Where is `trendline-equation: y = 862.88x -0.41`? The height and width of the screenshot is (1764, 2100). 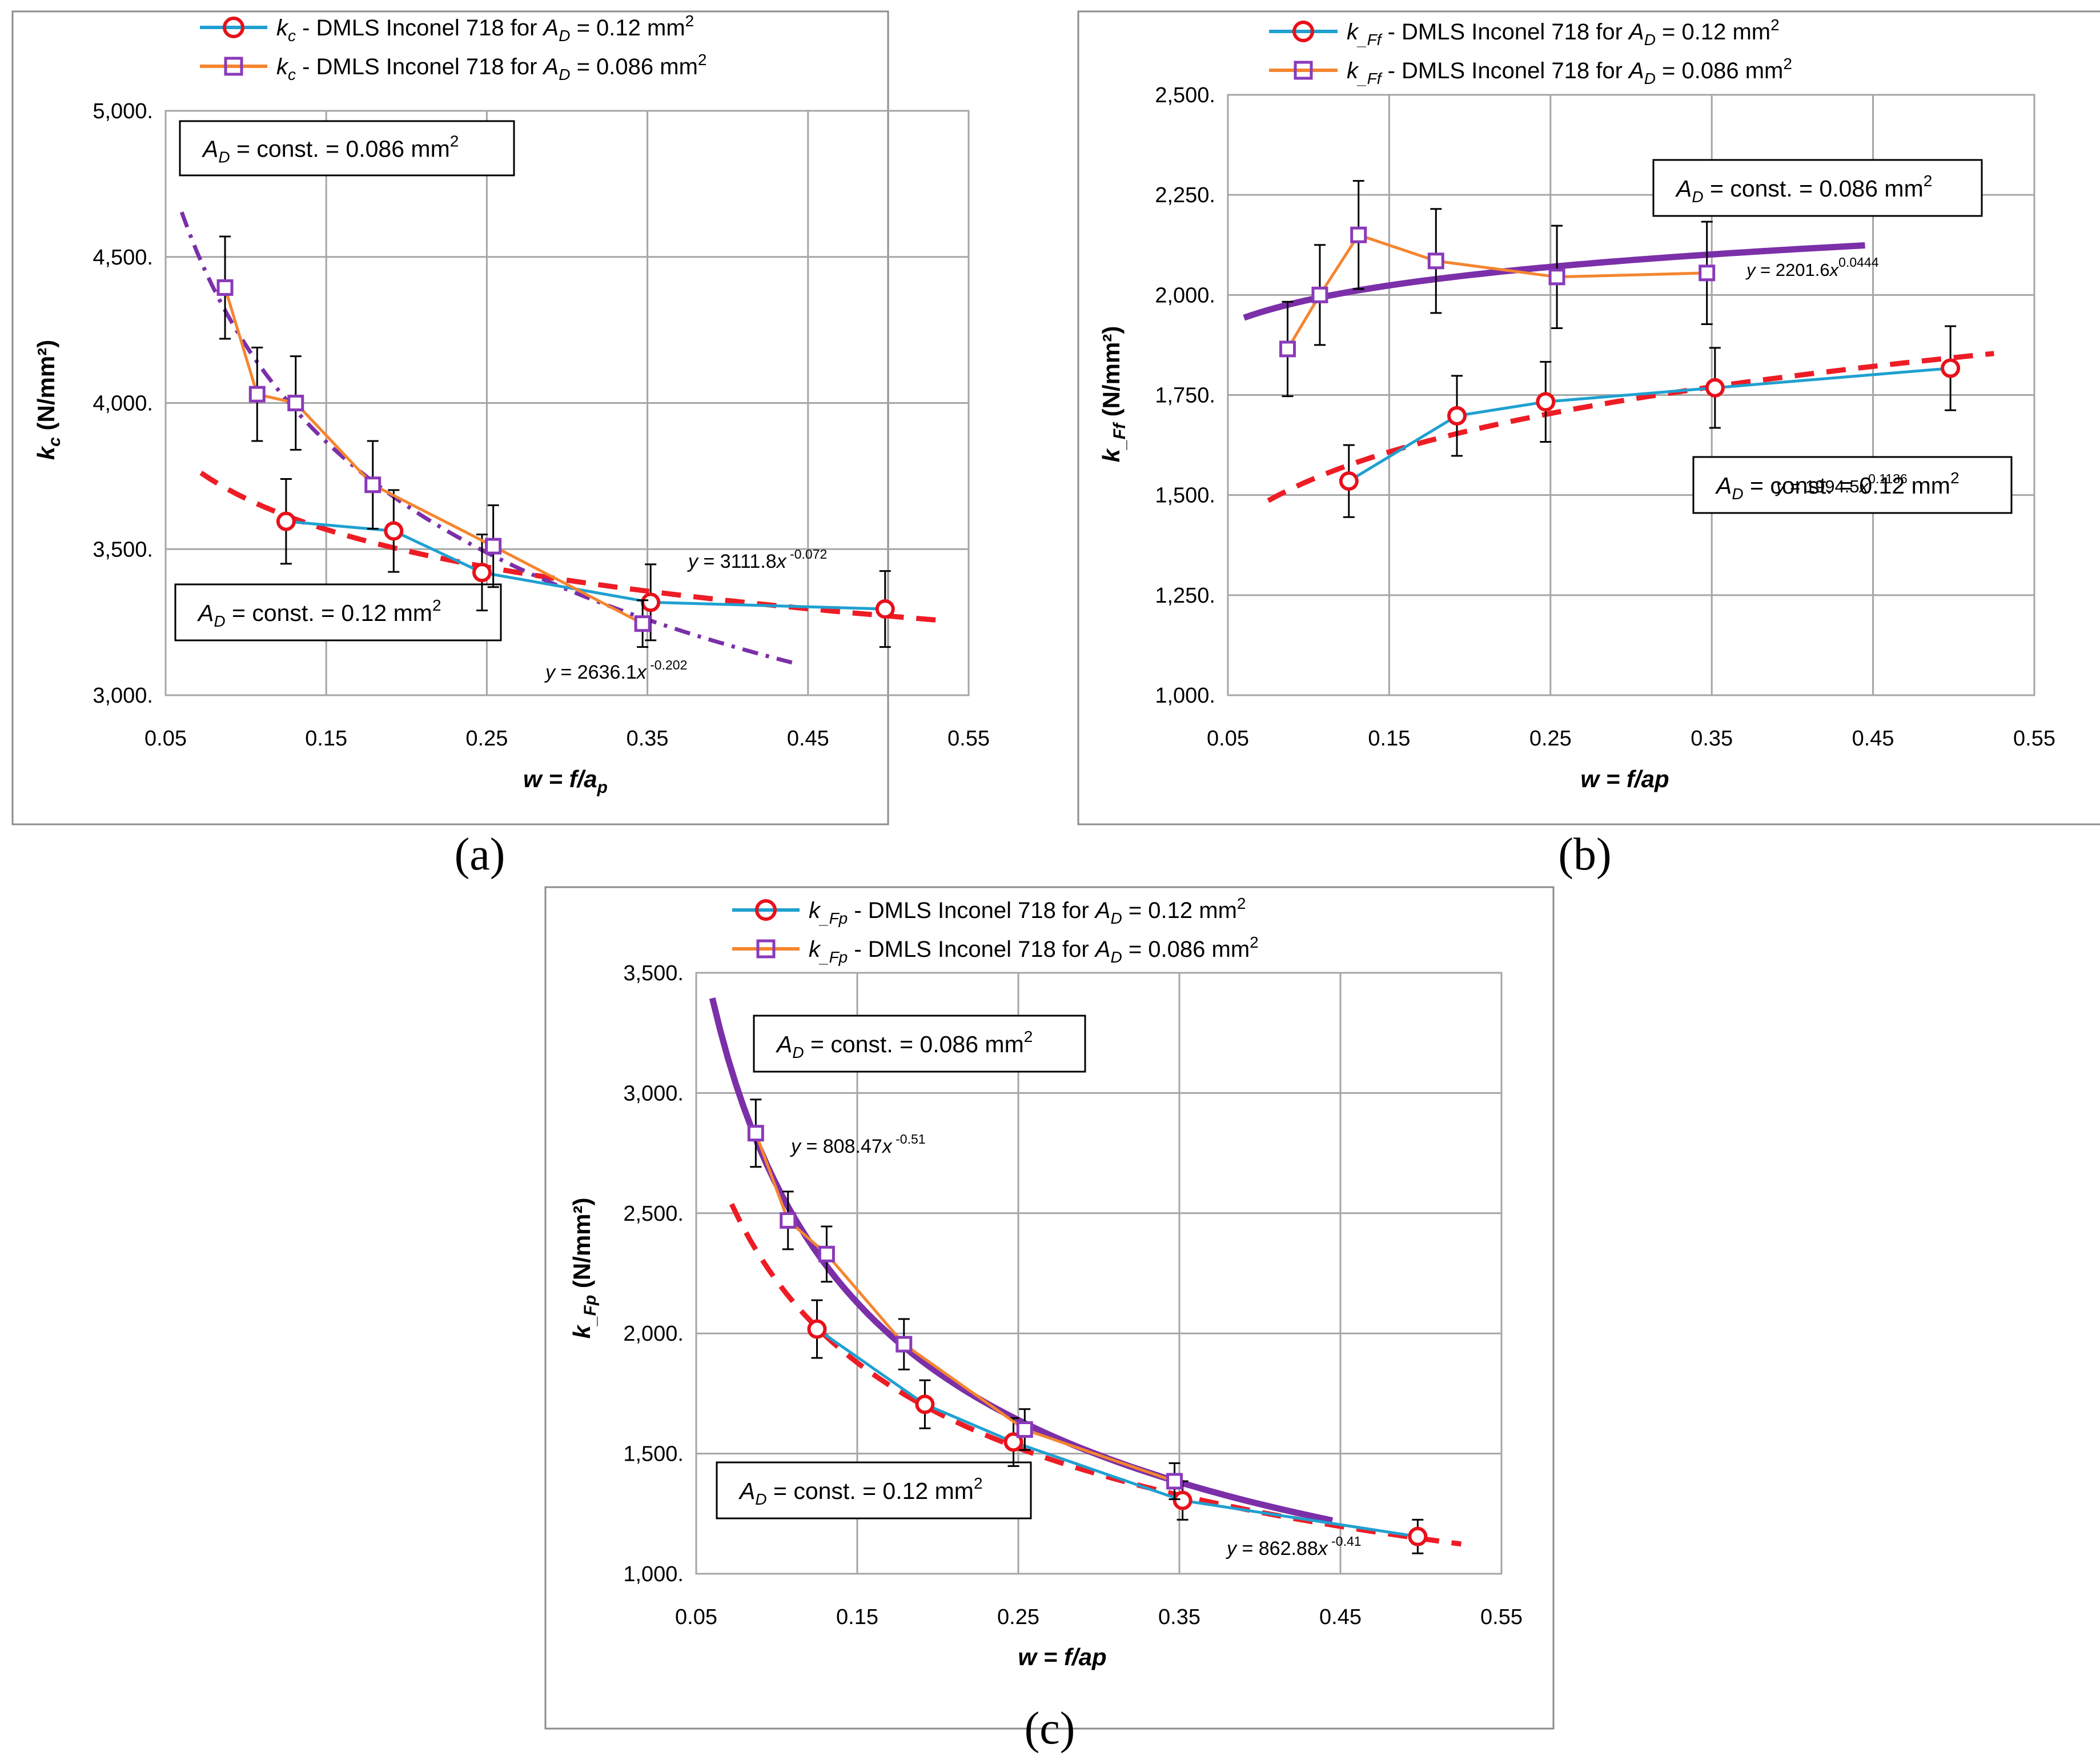 trendline-equation: y = 862.88x -0.41 is located at coordinates (1294, 1547).